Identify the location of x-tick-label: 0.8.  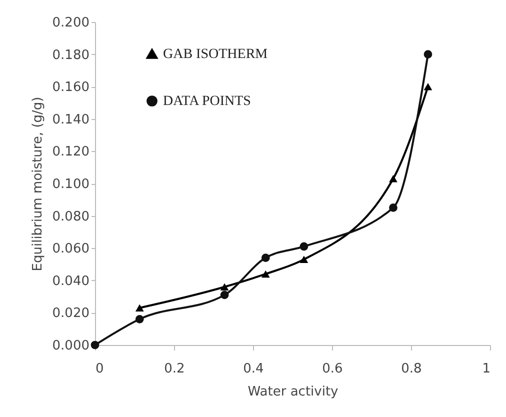
(411, 369).